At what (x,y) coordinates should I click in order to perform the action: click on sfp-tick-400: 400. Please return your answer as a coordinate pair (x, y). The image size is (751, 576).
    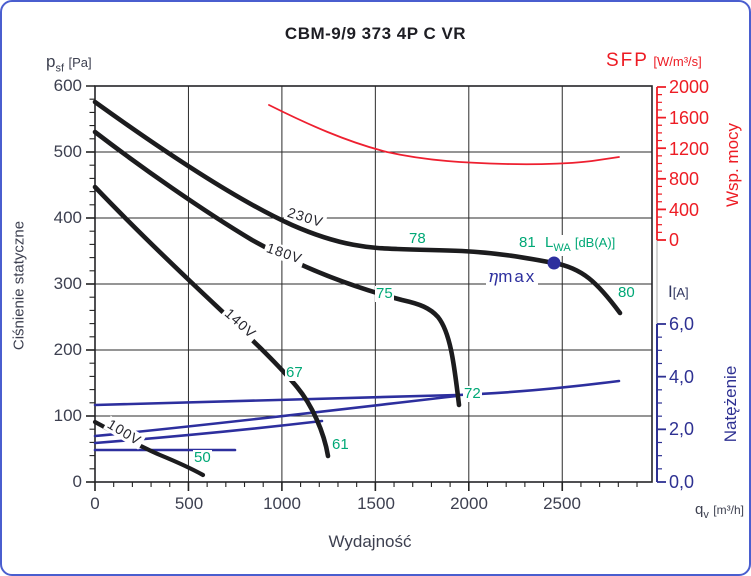
    Looking at the image, I should click on (684, 210).